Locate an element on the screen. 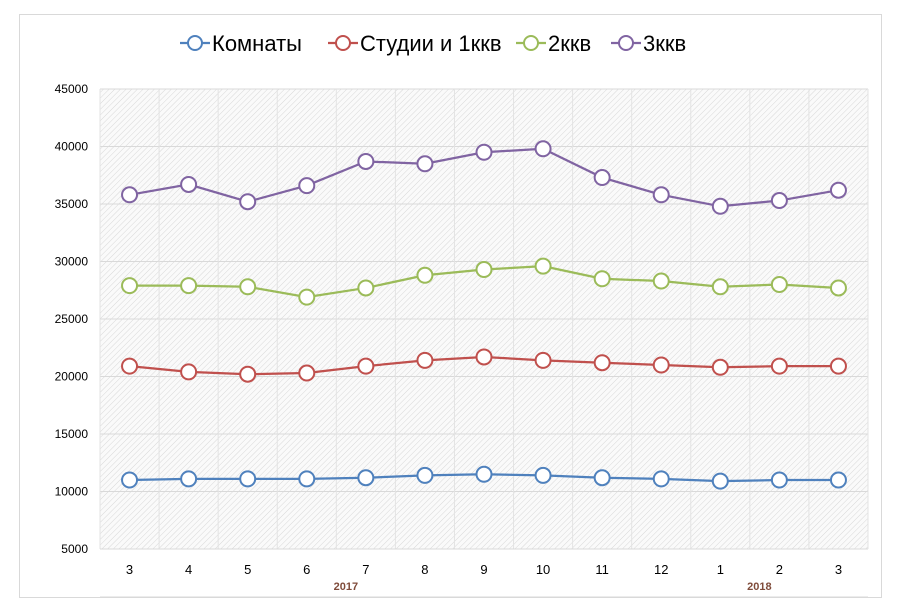 The height and width of the screenshot is (611, 900). x-tick-label: 10 is located at coordinates (543, 569).